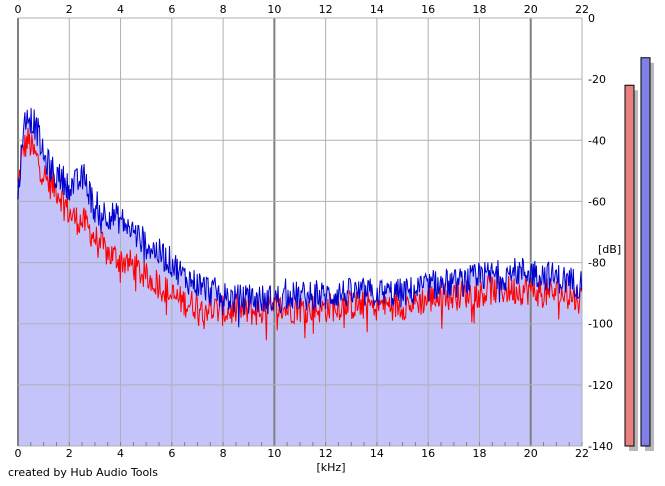 The height and width of the screenshot is (486, 665). What do you see at coordinates (120, 453) in the screenshot?
I see `x-tick-label-bottom: 4` at bounding box center [120, 453].